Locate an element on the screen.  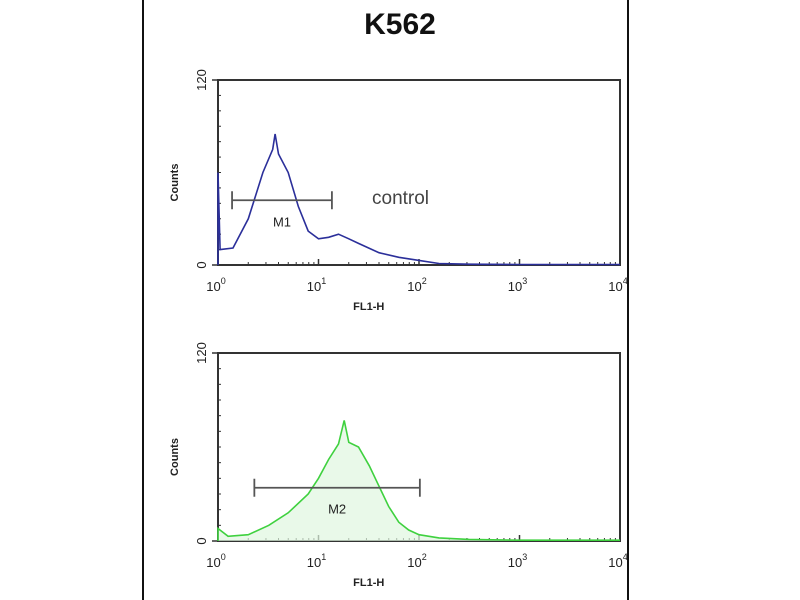
gate-label: M2 is located at coordinates (337, 509).